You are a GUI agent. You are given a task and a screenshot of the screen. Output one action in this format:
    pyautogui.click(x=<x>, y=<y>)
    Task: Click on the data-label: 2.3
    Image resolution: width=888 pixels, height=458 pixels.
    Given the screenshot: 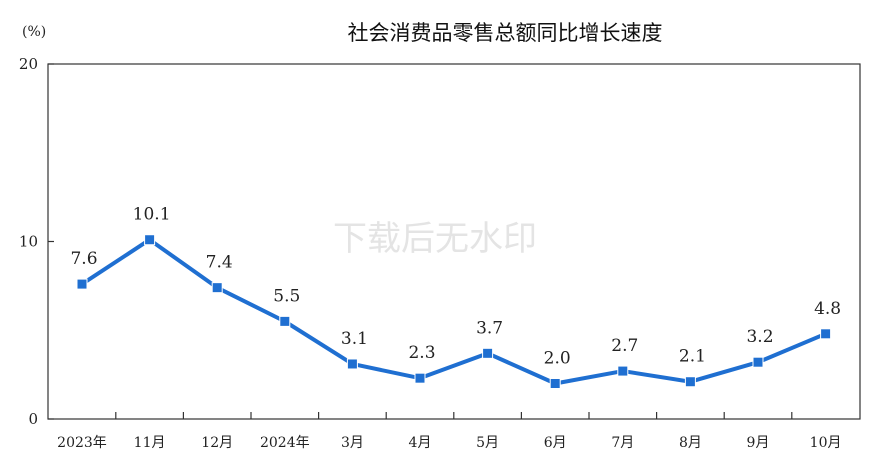 What is the action you would take?
    pyautogui.click(x=421, y=353)
    